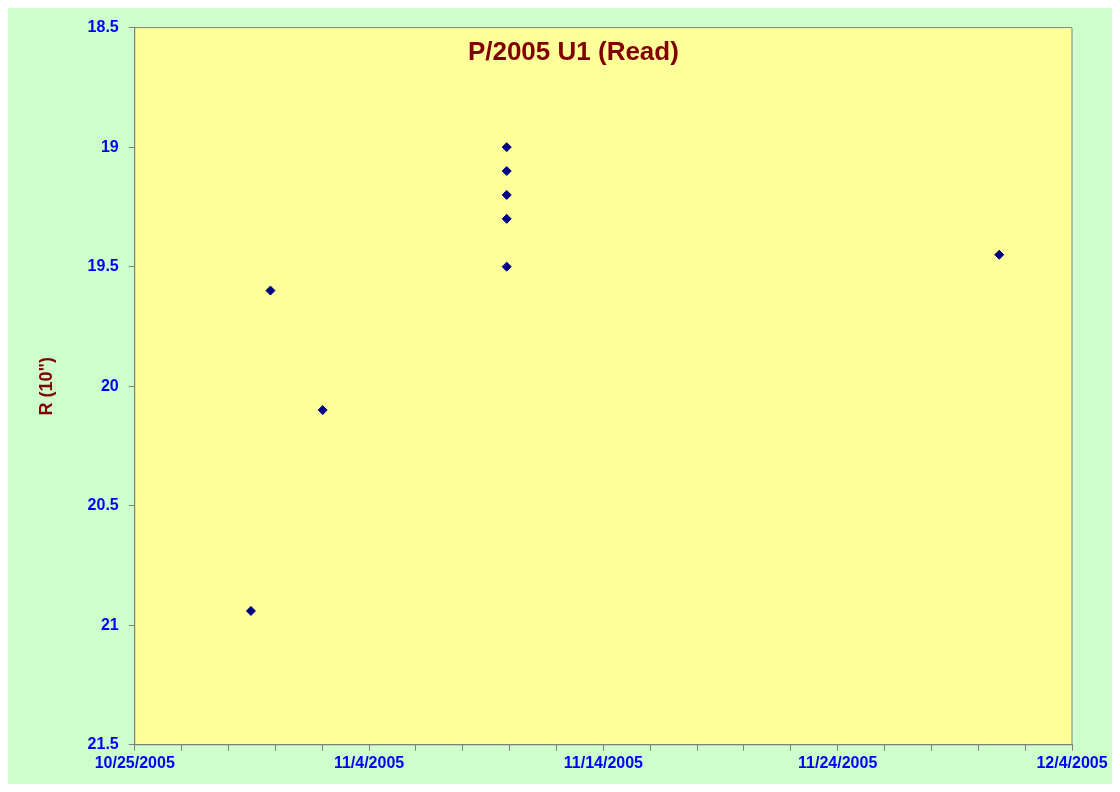  What do you see at coordinates (603, 762) in the screenshot?
I see `x-tick-label: 11/14/2005` at bounding box center [603, 762].